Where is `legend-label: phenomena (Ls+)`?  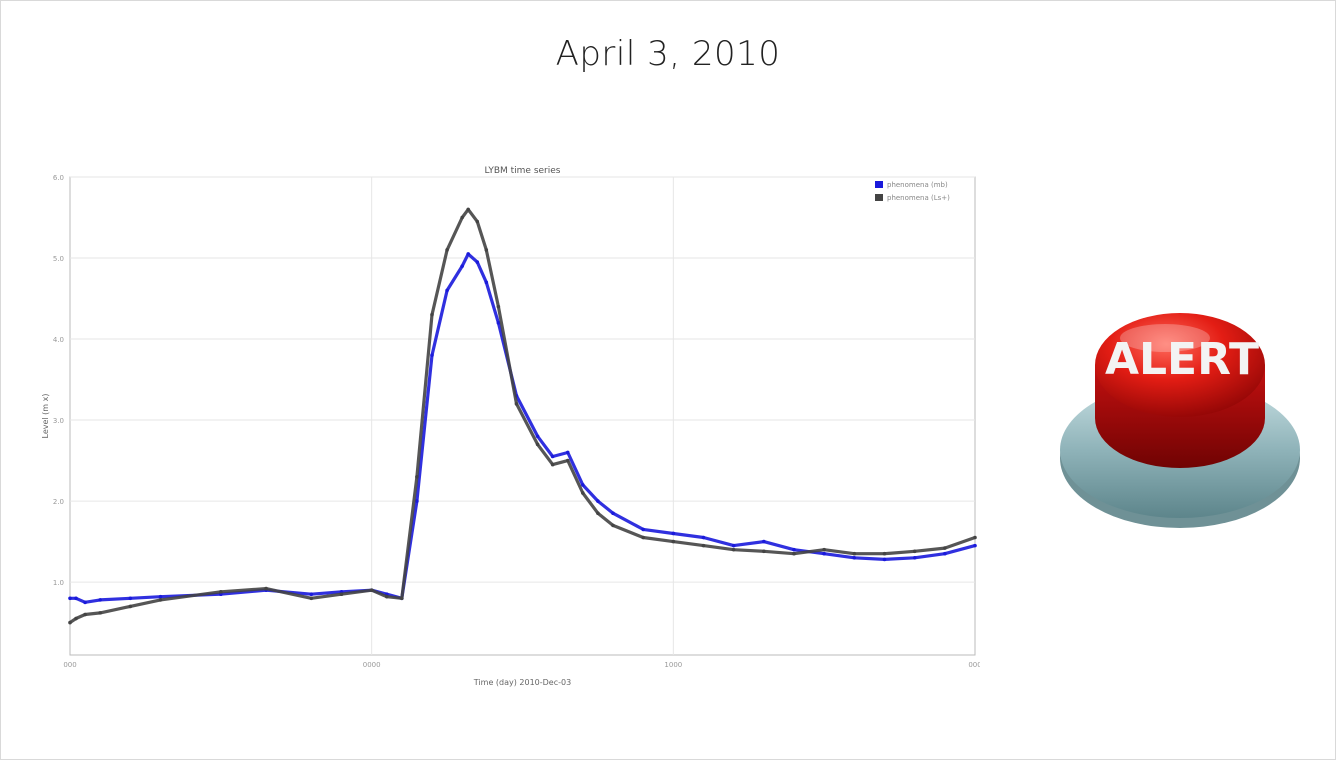 legend-label: phenomena (Ls+) is located at coordinates (918, 198).